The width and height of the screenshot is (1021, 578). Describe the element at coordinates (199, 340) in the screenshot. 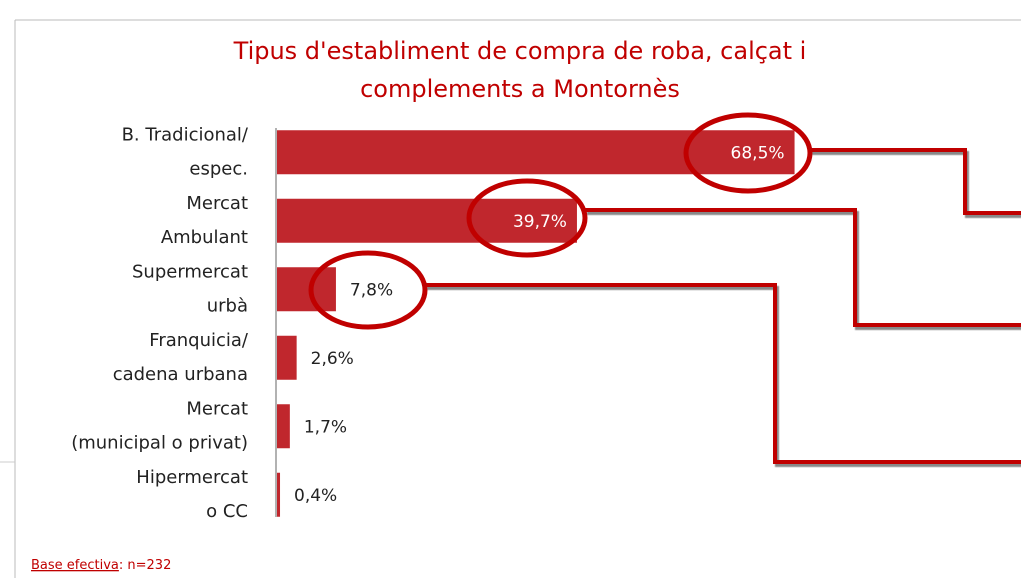

I see `category-label: Franquicia/` at that location.